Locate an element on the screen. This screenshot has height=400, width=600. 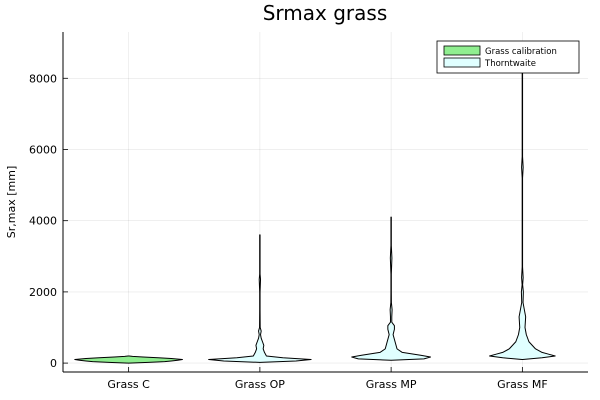
violin-grass-op is located at coordinates (260, 298).